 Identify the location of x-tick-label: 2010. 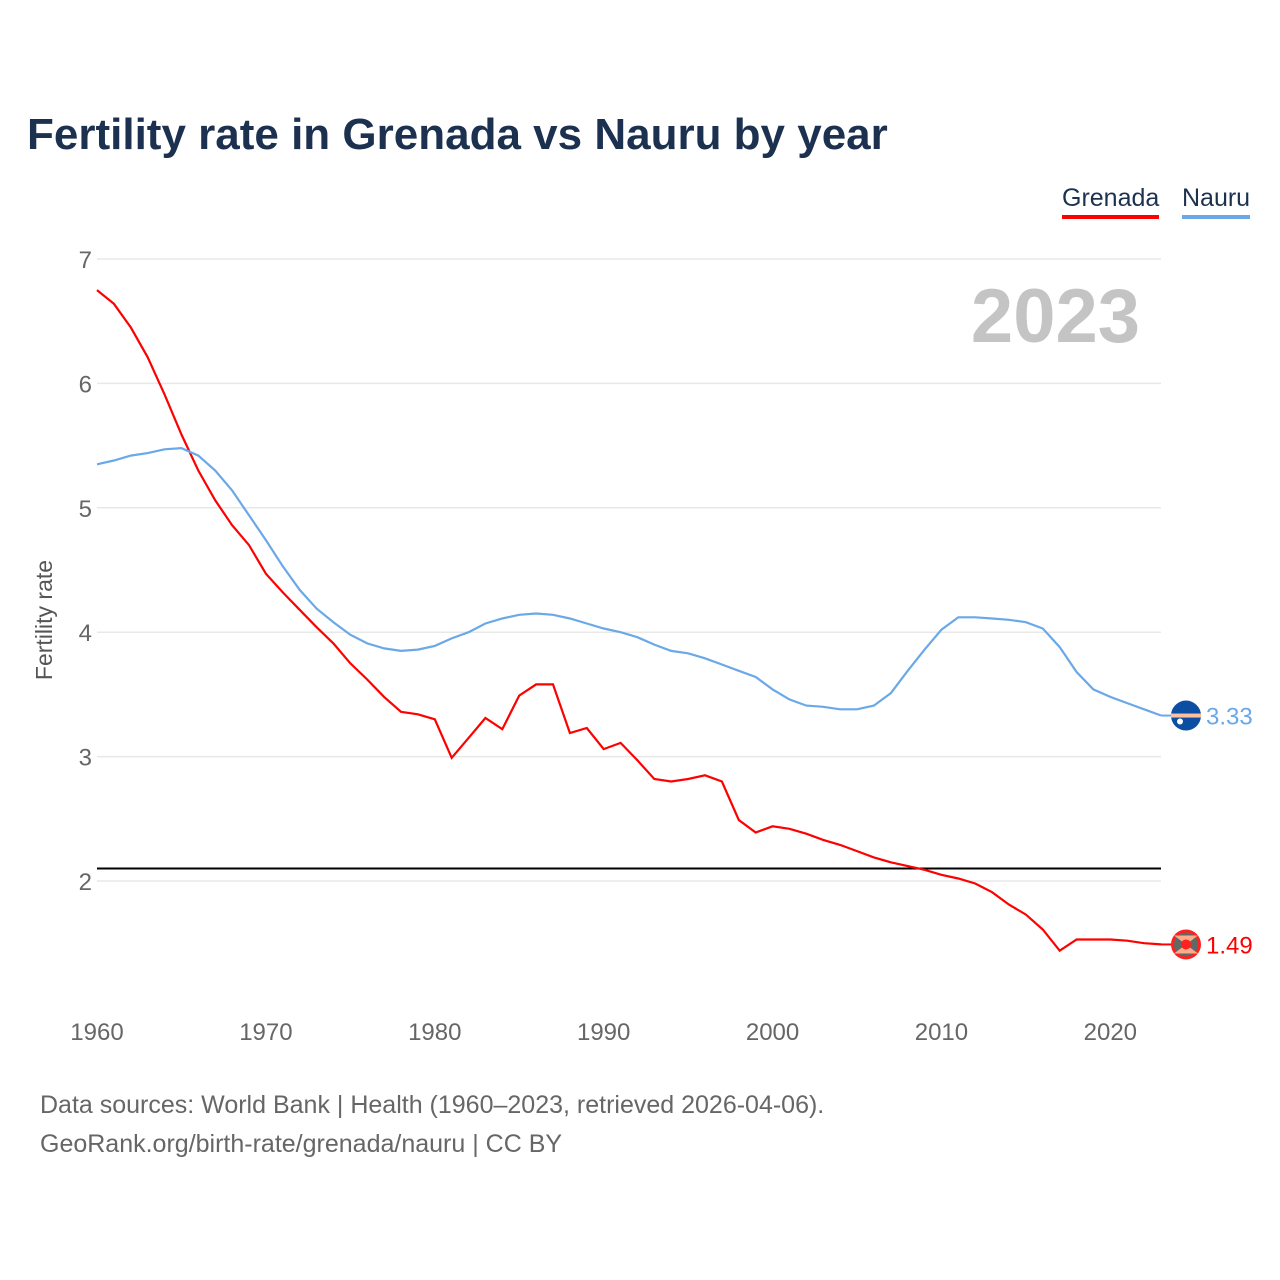
(941, 1032).